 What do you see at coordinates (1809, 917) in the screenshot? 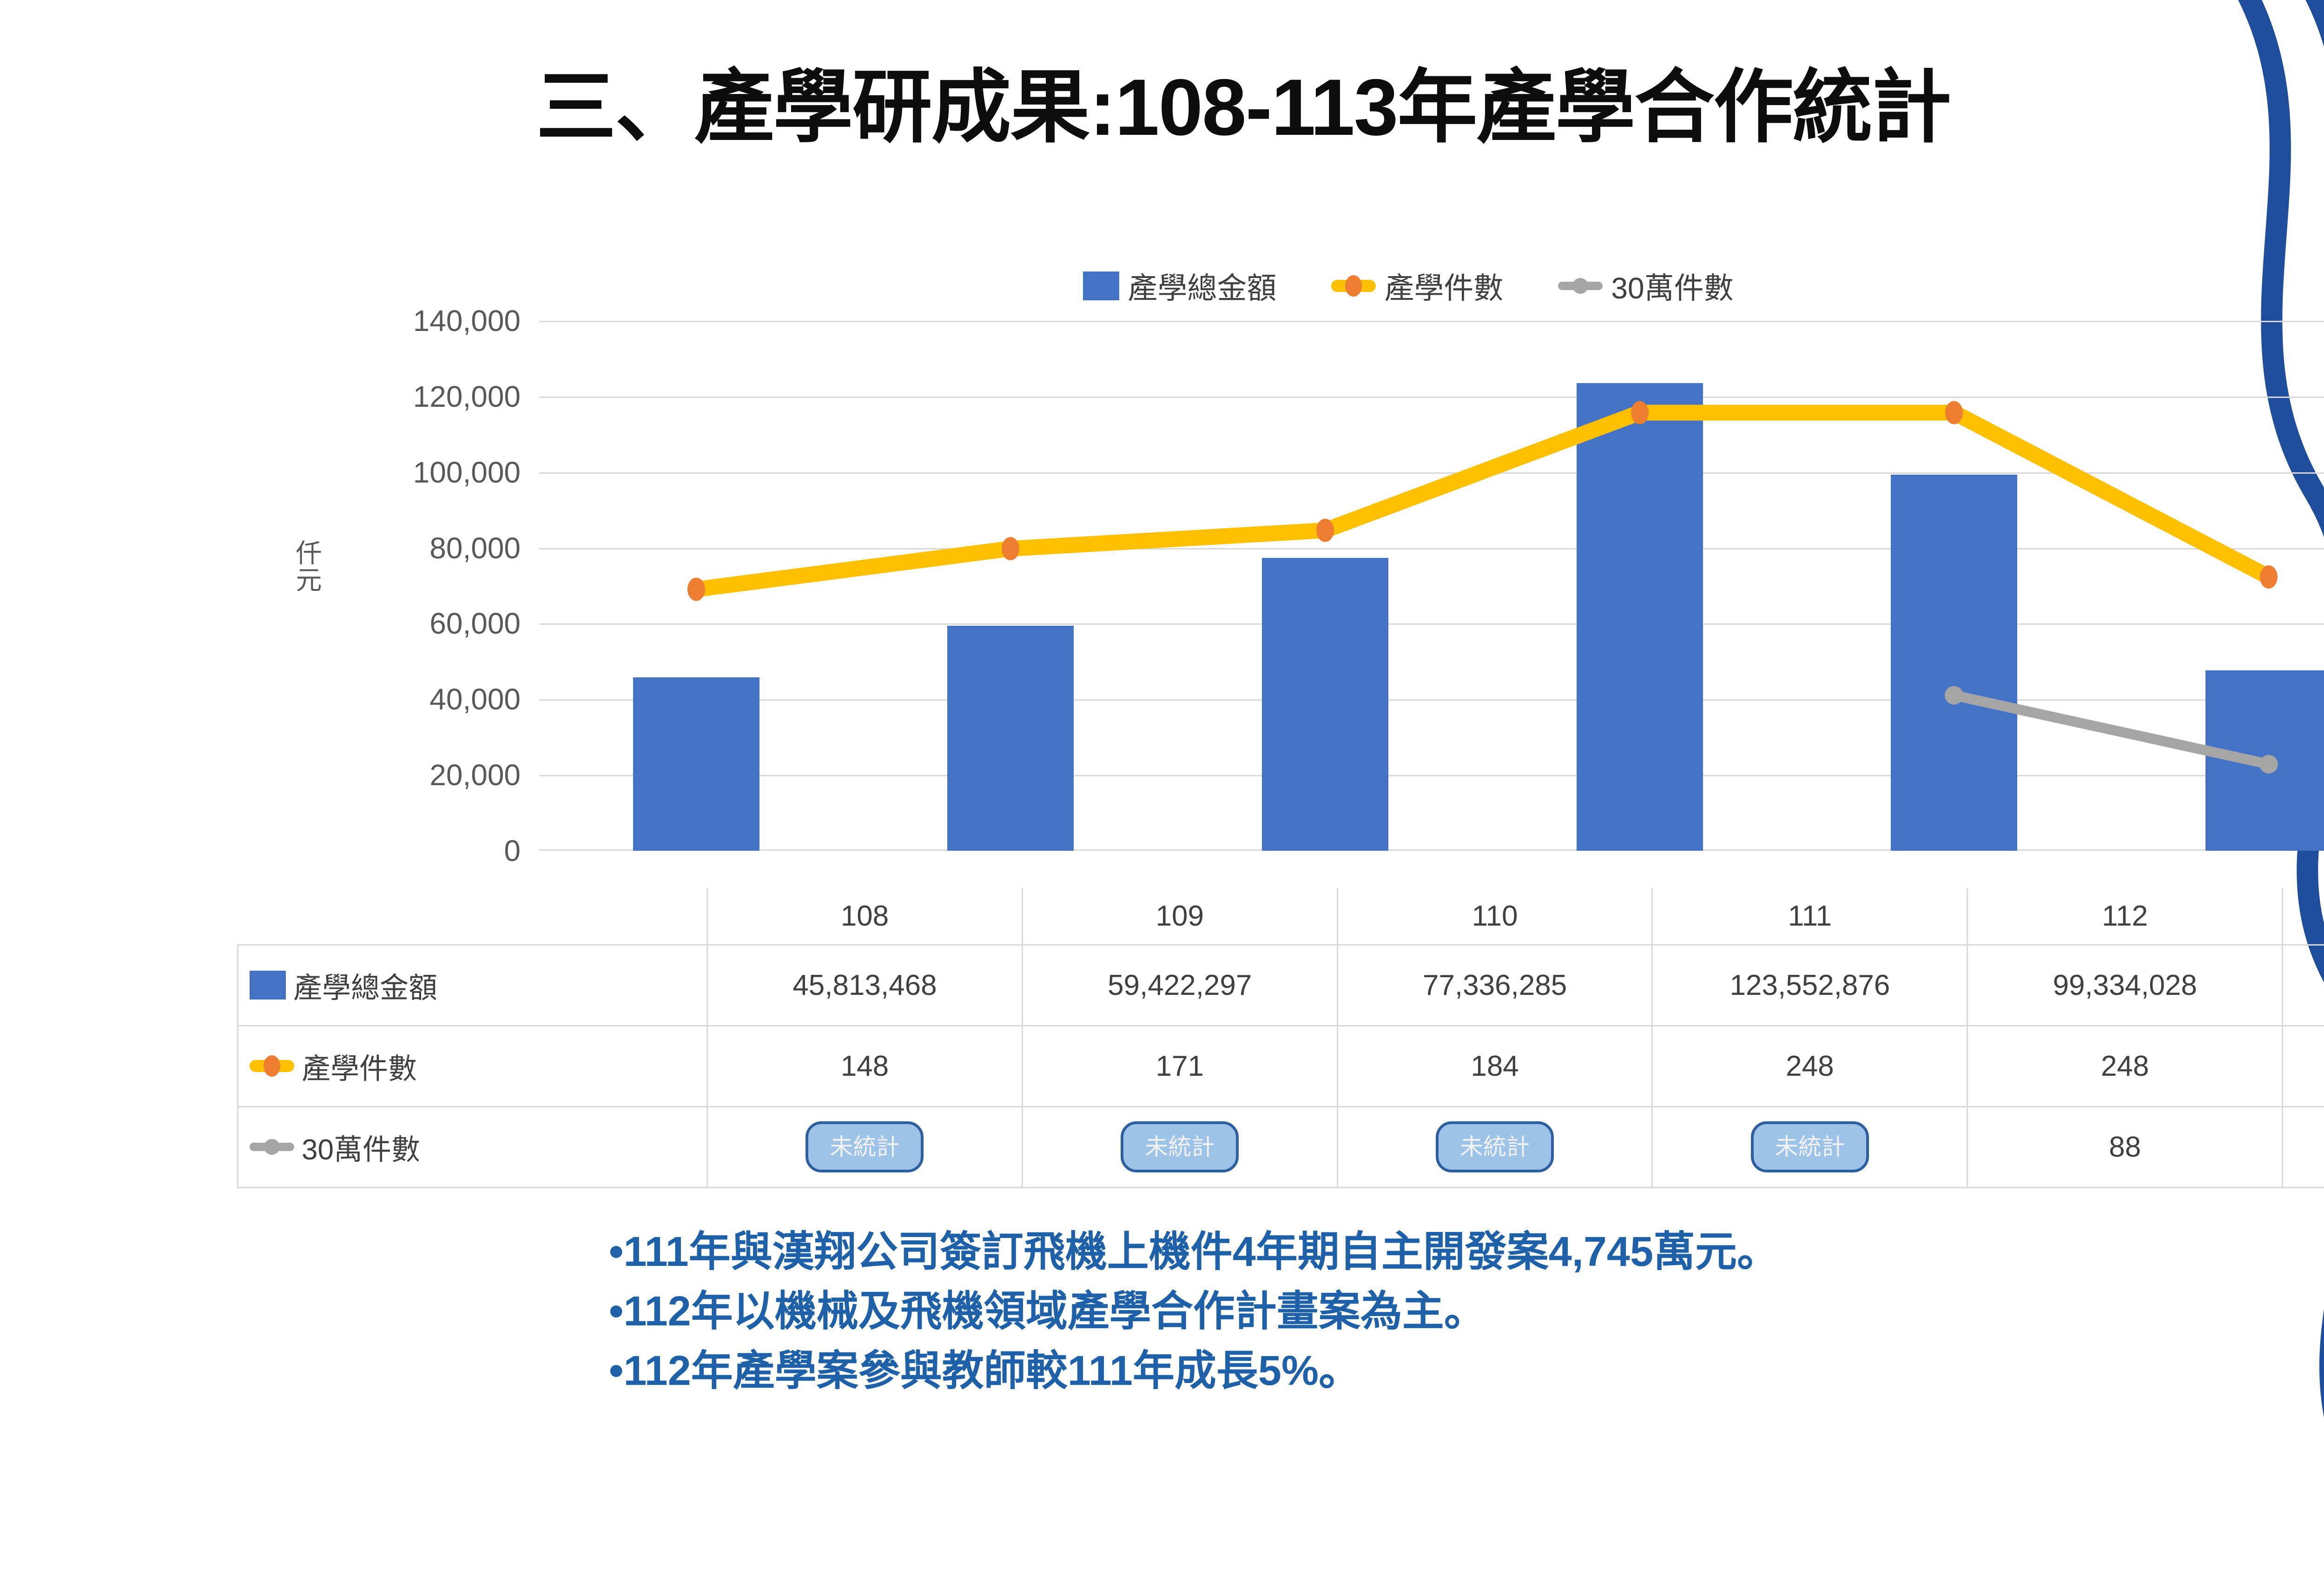
I see `column-header: 111` at bounding box center [1809, 917].